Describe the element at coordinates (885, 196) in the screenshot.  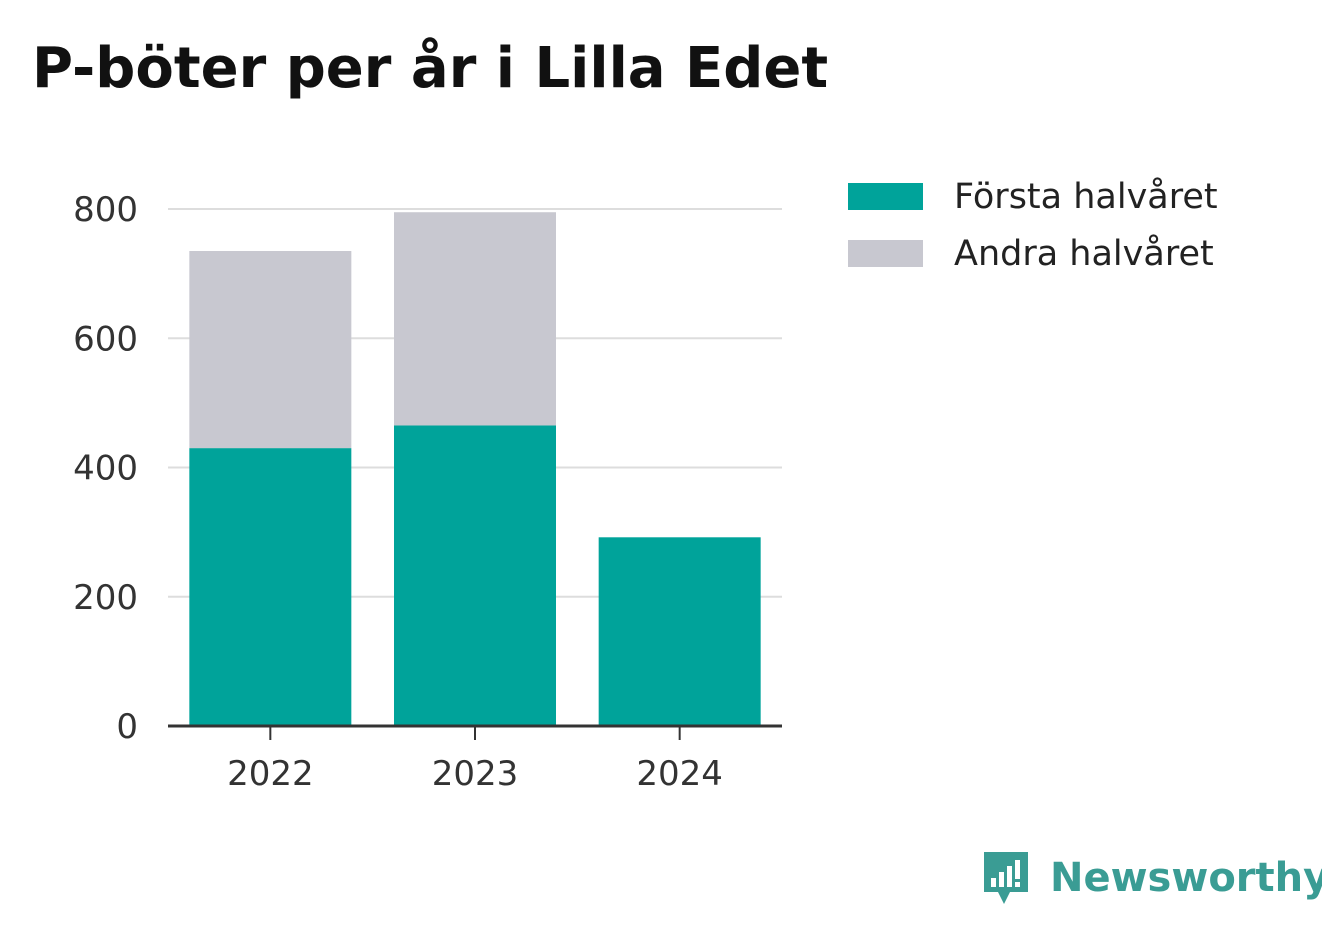
I see `legend-swatch-first-half` at that location.